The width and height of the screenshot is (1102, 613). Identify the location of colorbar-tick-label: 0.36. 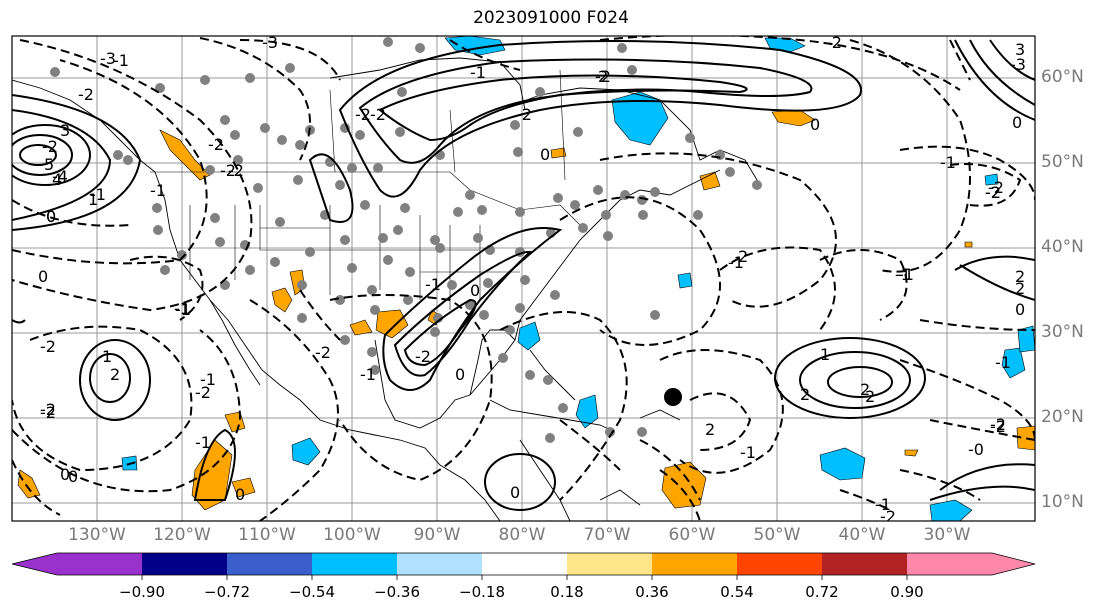
(652, 592).